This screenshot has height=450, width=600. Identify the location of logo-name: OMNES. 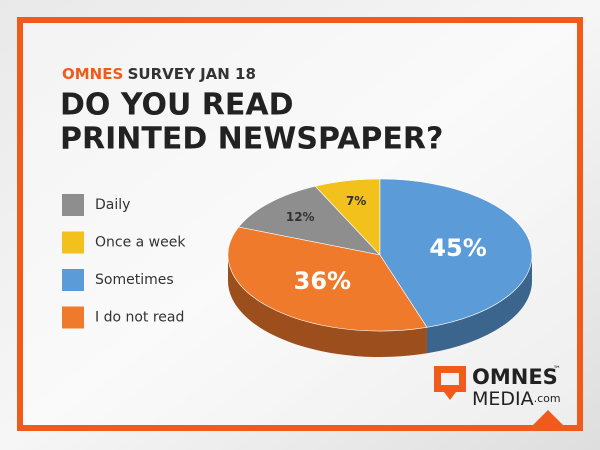
(515, 377).